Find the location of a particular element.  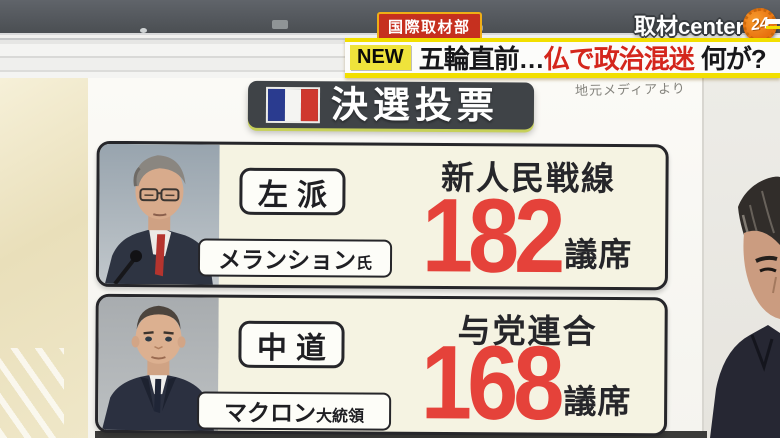

new-badge: NEW is located at coordinates (380, 57).